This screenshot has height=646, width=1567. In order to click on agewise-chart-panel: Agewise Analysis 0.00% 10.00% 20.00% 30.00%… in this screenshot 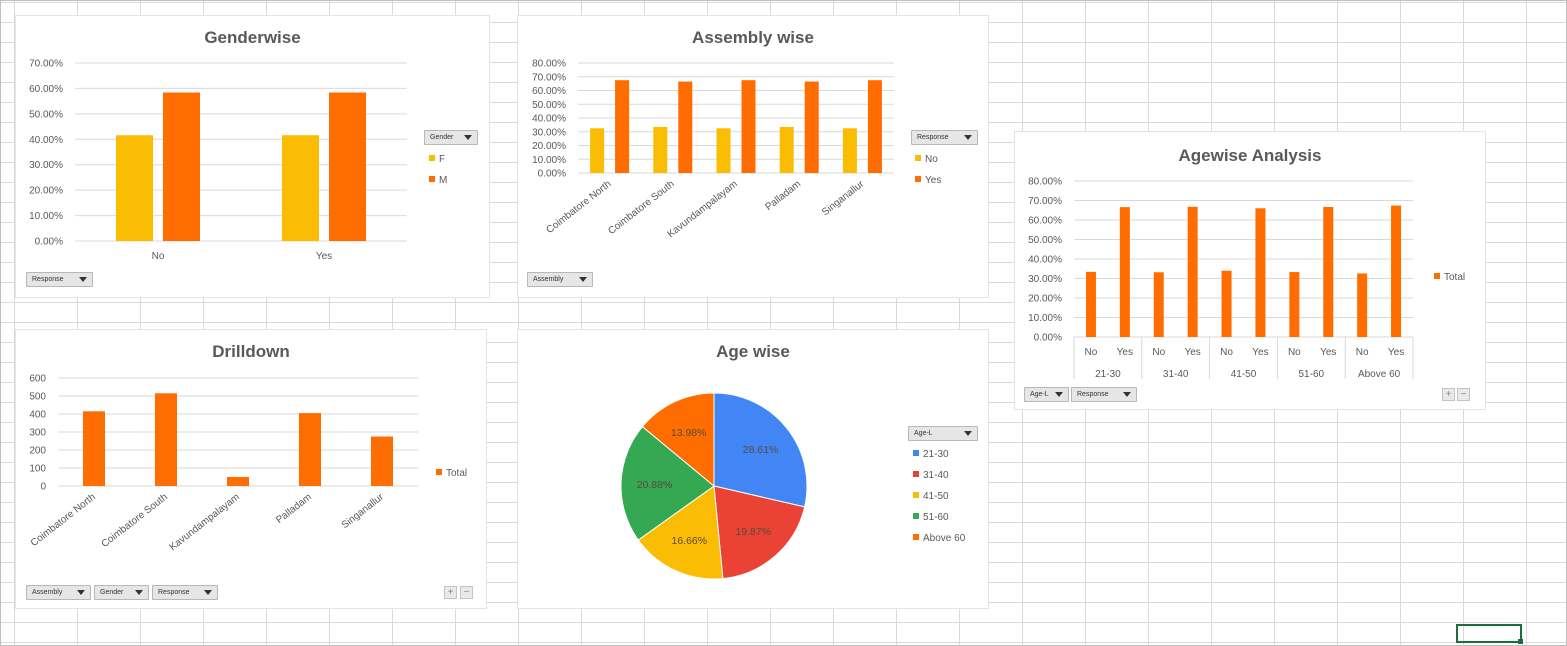, I will do `click(1250, 270)`.